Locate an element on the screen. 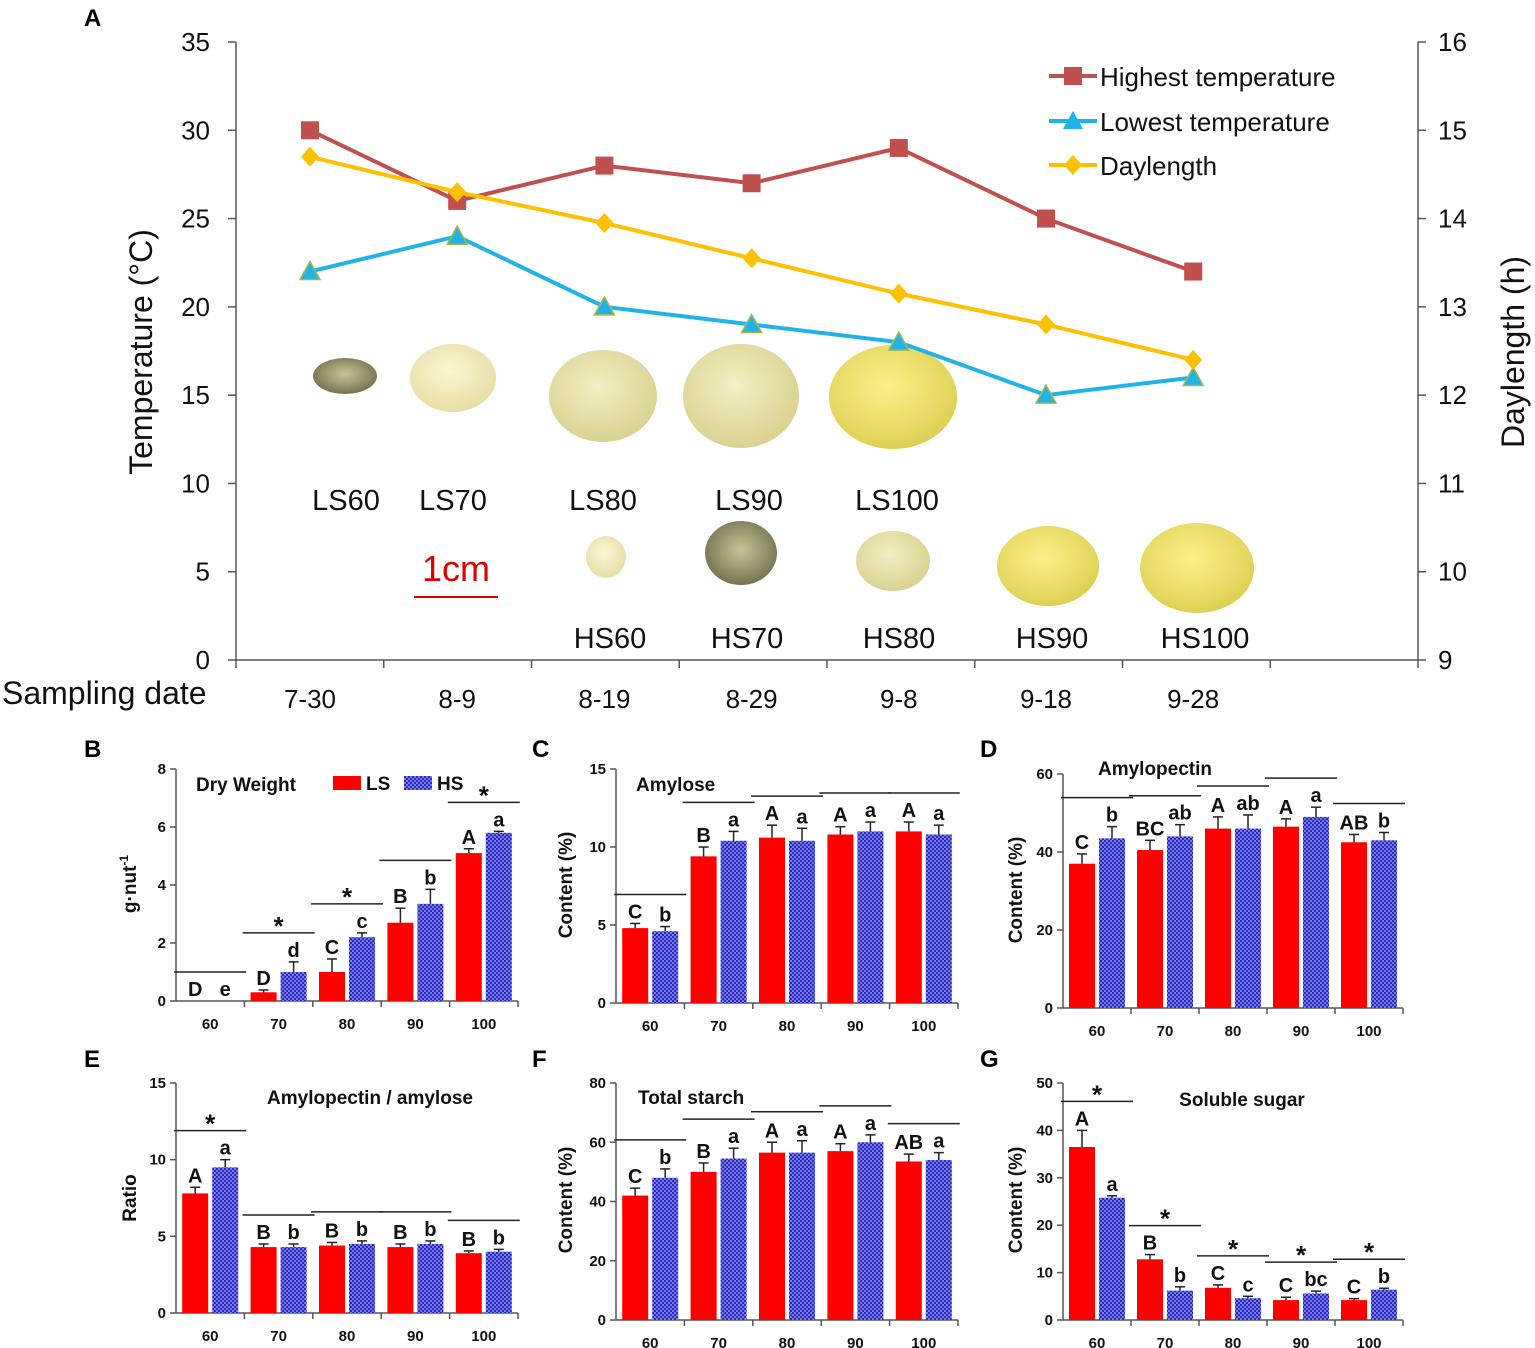 The image size is (1535, 1348). panel-a-right-tick-label: 11 is located at coordinates (1451, 483).